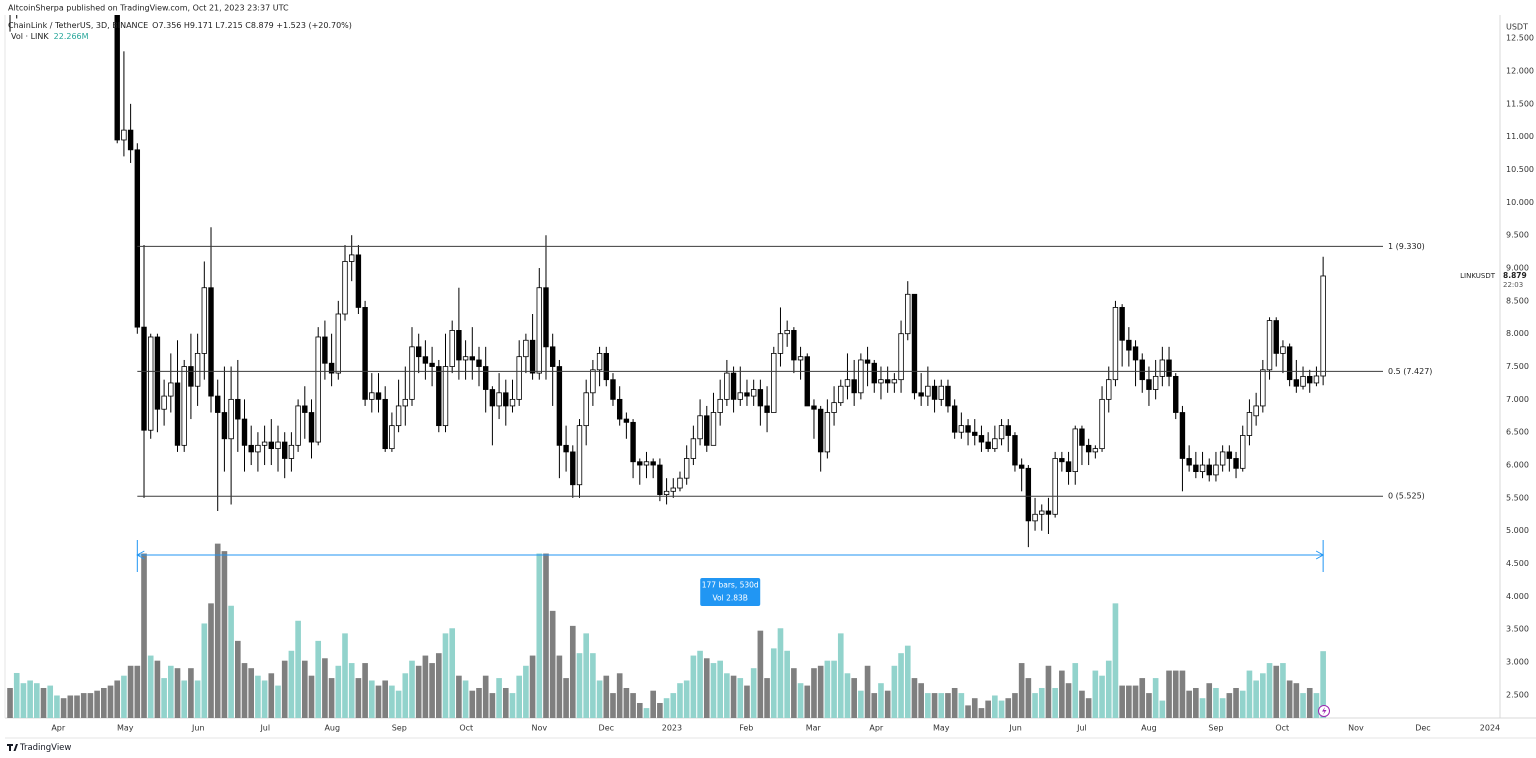 This screenshot has width=1536, height=758. What do you see at coordinates (1015, 728) in the screenshot?
I see `x-tick-label: Jun` at bounding box center [1015, 728].